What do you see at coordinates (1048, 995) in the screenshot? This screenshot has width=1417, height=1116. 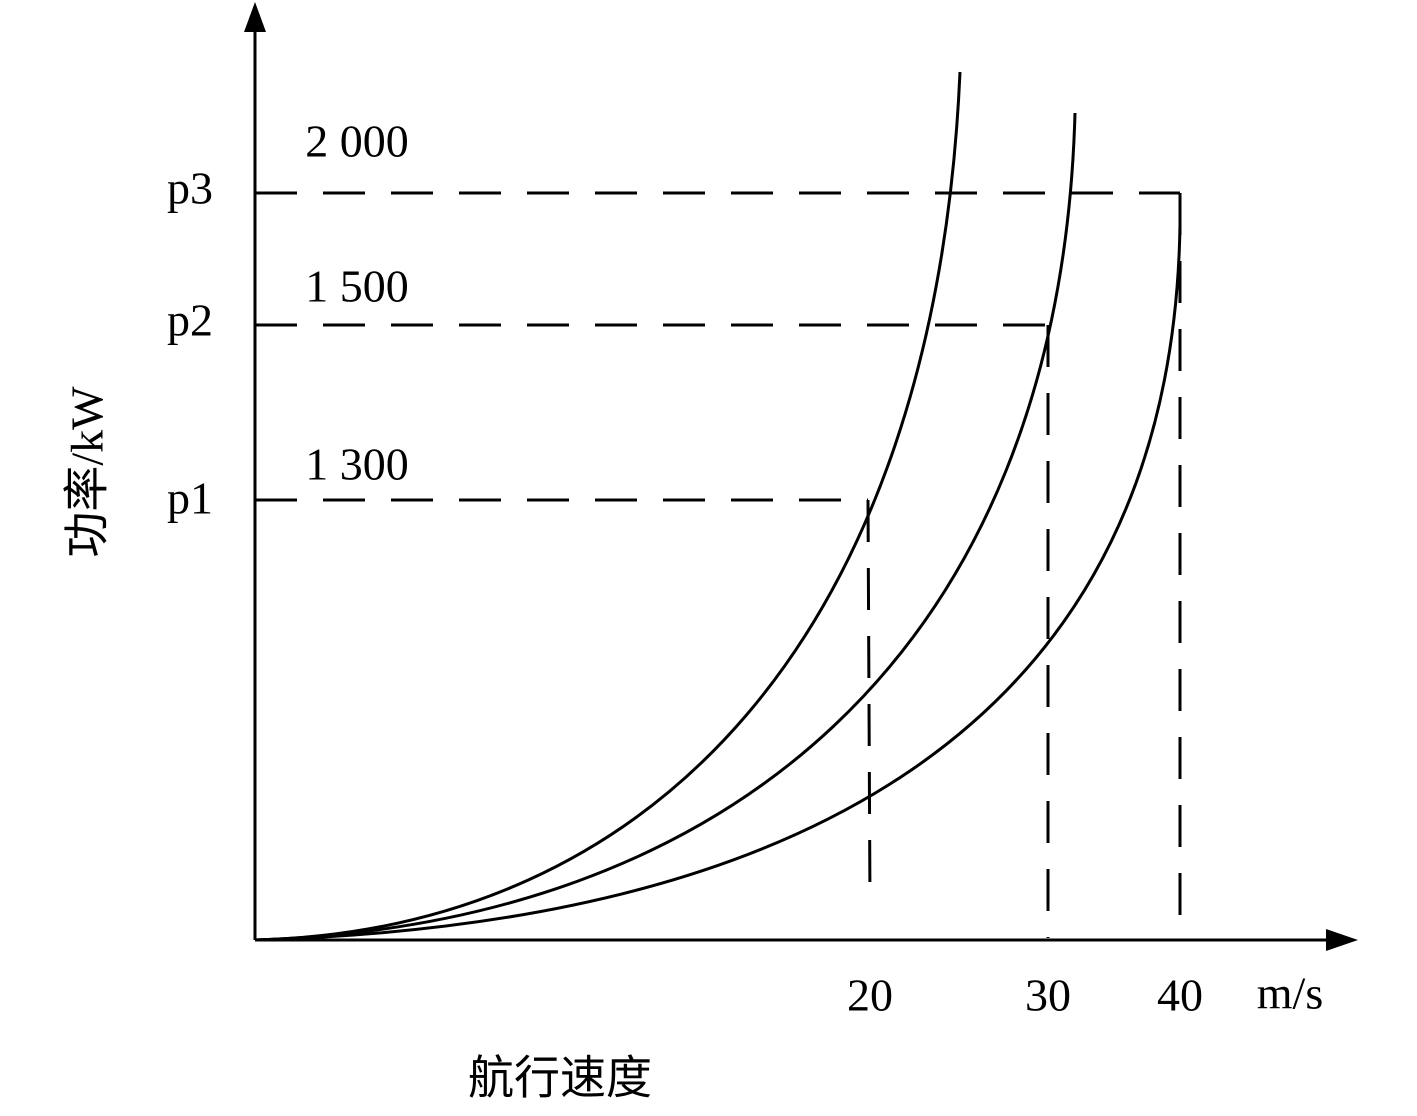 I see `speed-label: 30` at bounding box center [1048, 995].